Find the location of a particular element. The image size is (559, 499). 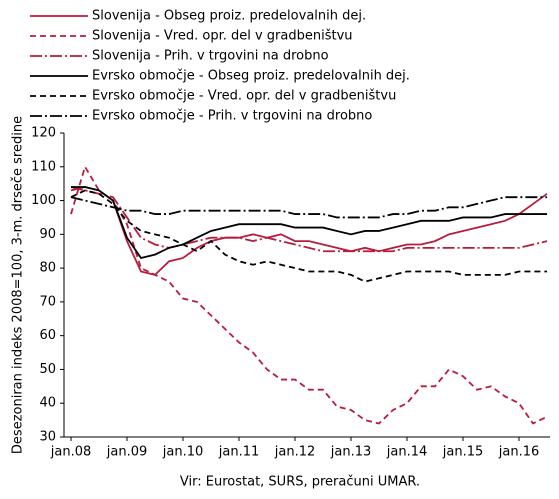

y-tick-label: 40 is located at coordinates (47, 403).